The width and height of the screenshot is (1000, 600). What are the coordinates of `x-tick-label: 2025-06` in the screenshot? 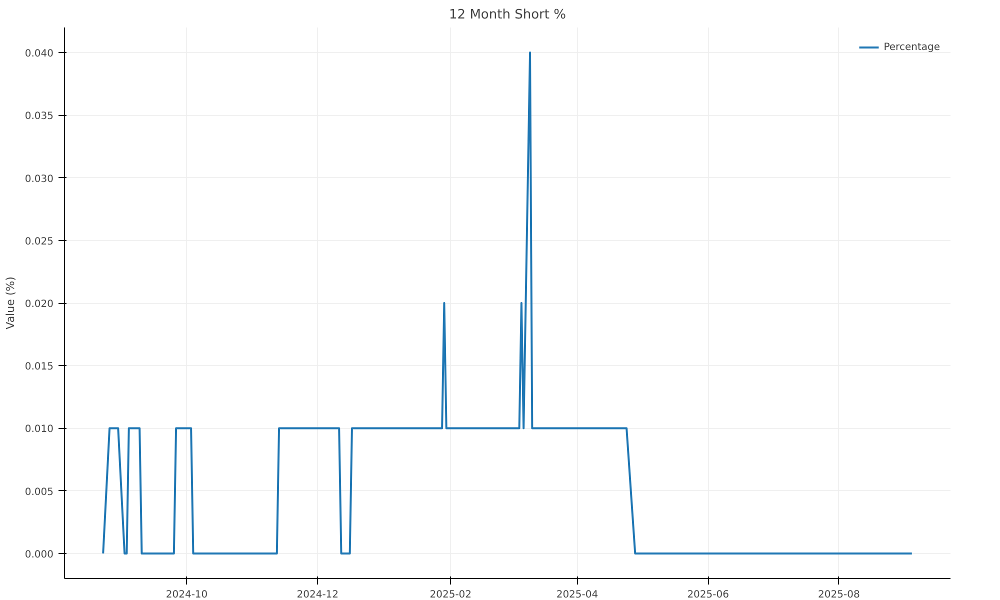 It's located at (708, 595).